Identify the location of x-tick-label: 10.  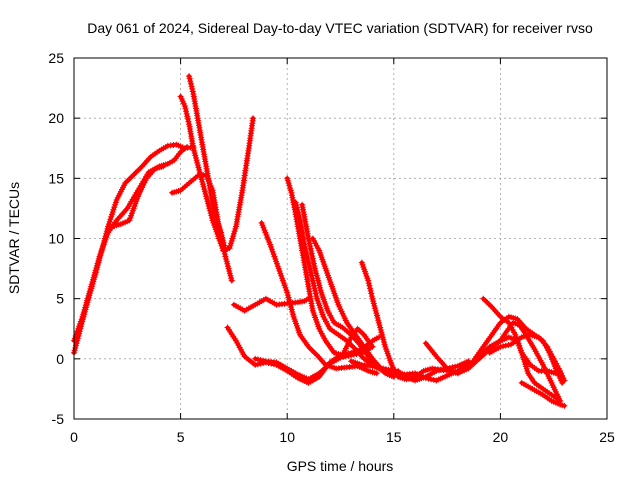
(287, 437).